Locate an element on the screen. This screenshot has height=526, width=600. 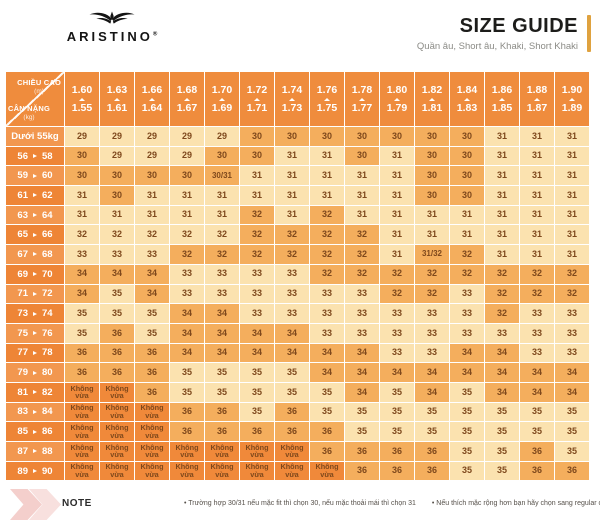
weight-row-label: 73 74 is located at coordinates (35, 313).